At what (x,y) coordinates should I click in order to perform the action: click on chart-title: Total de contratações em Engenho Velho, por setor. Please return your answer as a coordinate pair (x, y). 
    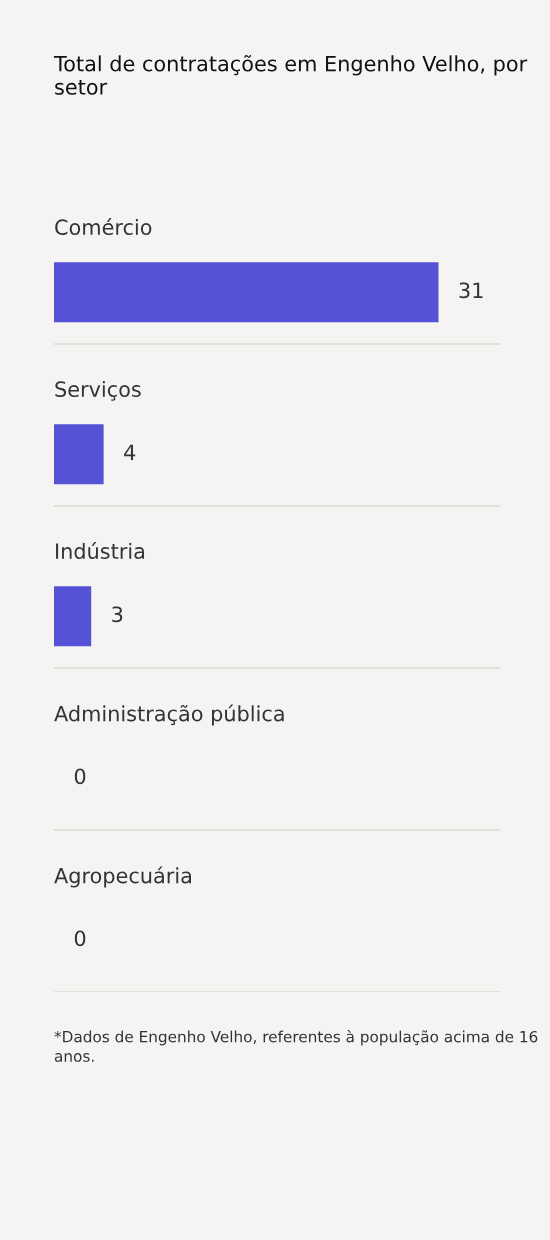
    Looking at the image, I should click on (290, 75).